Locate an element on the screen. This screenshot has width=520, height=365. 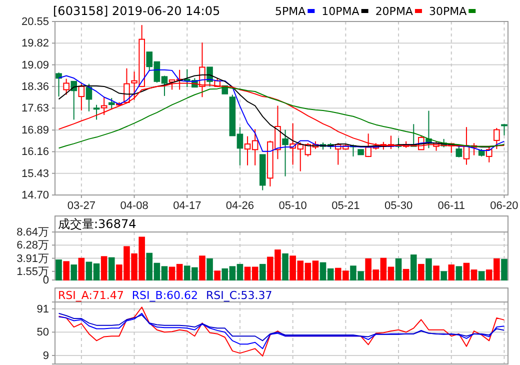
x-tick-label: 06-20 is located at coordinates (504, 206).